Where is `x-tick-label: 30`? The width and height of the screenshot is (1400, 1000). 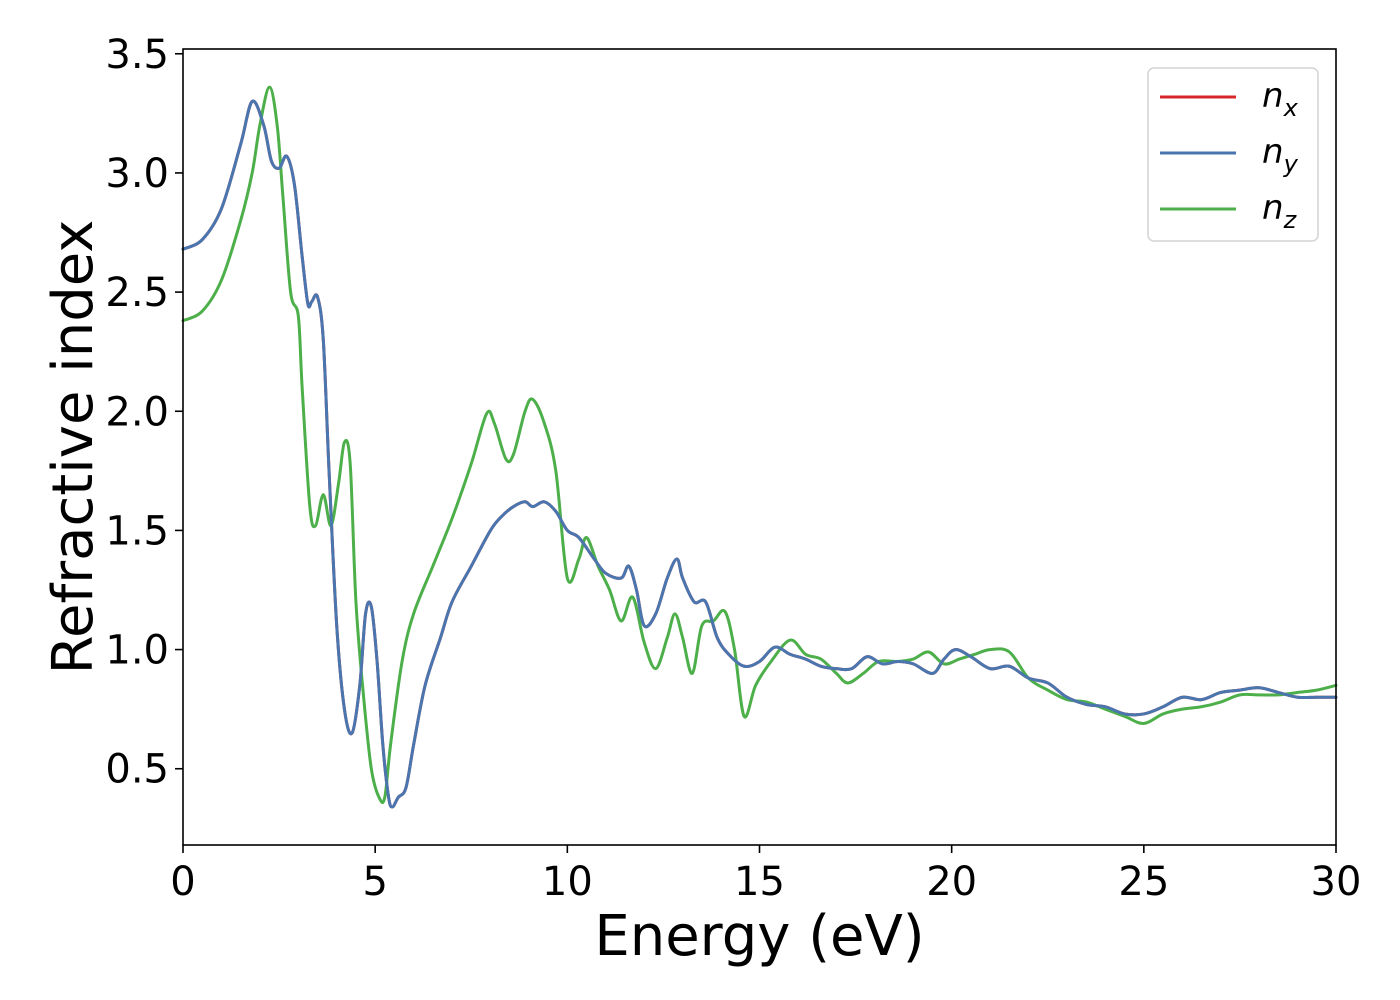 x-tick-label: 30 is located at coordinates (1336, 882).